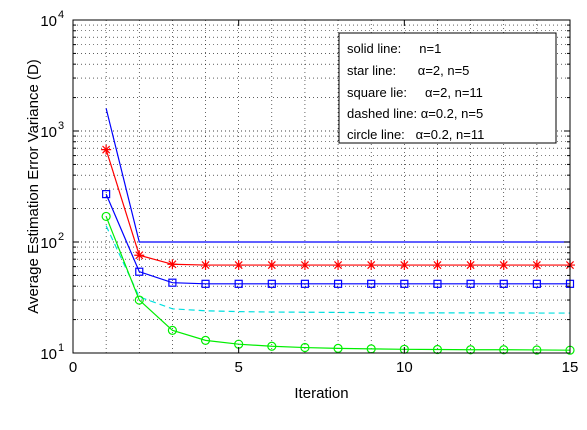  Describe the element at coordinates (73, 367) in the screenshot. I see `x-tick-label: 0` at that location.